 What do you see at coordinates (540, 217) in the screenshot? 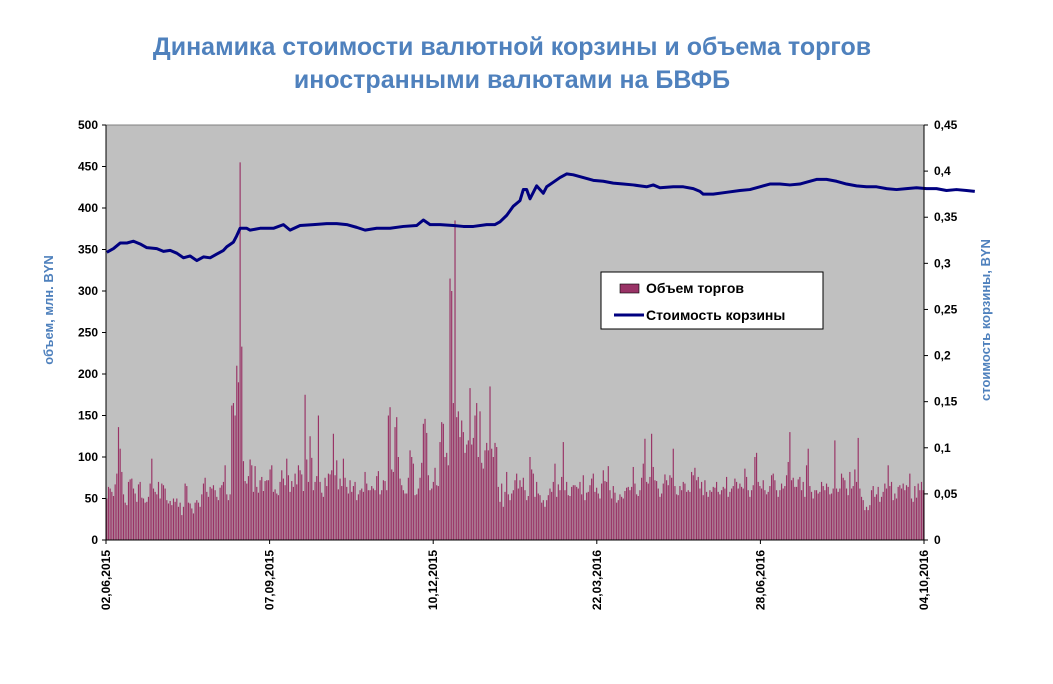
I see `basket-line-group` at bounding box center [540, 217].